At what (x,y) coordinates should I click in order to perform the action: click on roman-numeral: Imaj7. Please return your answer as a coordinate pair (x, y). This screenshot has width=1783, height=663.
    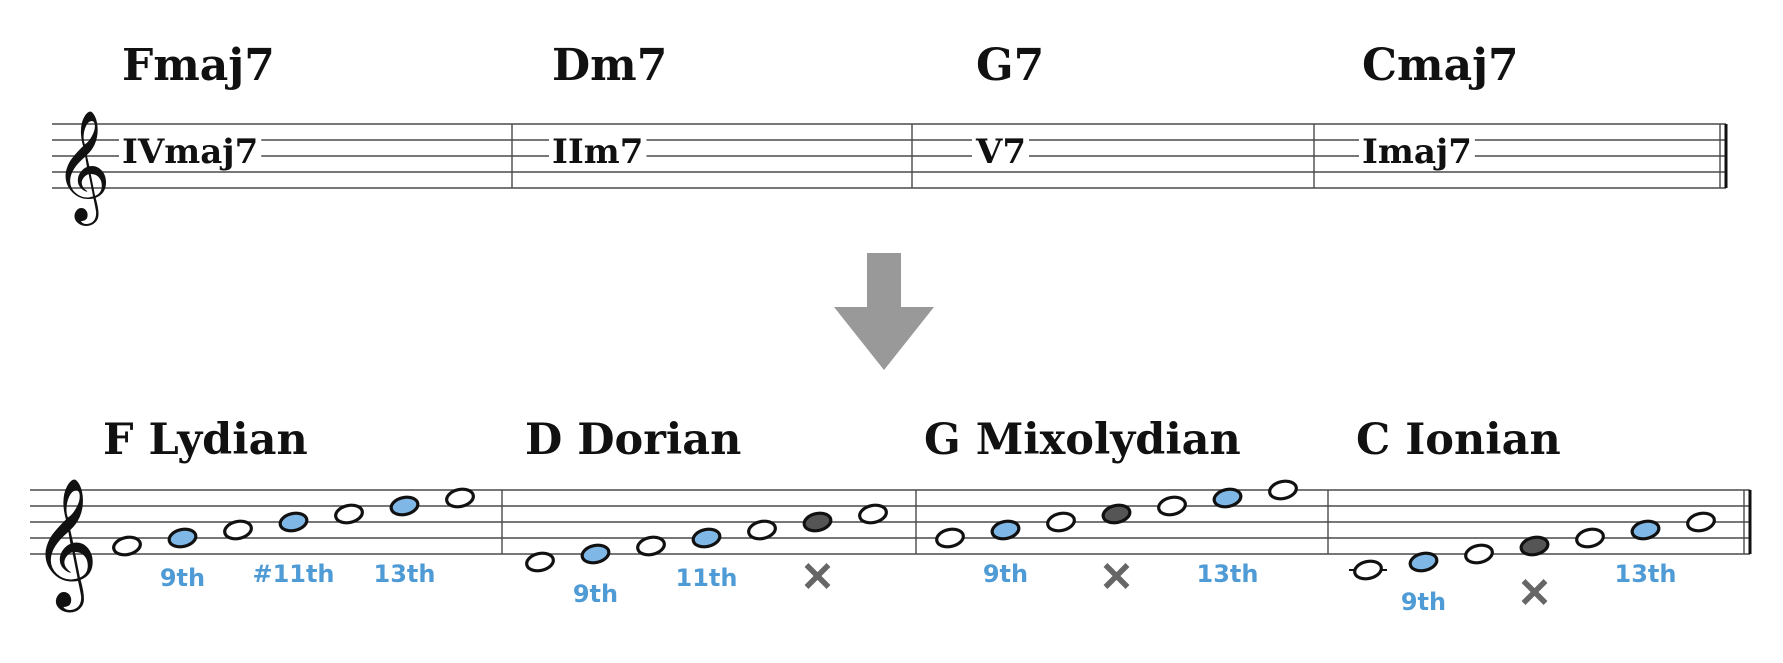
    Looking at the image, I should click on (1417, 152).